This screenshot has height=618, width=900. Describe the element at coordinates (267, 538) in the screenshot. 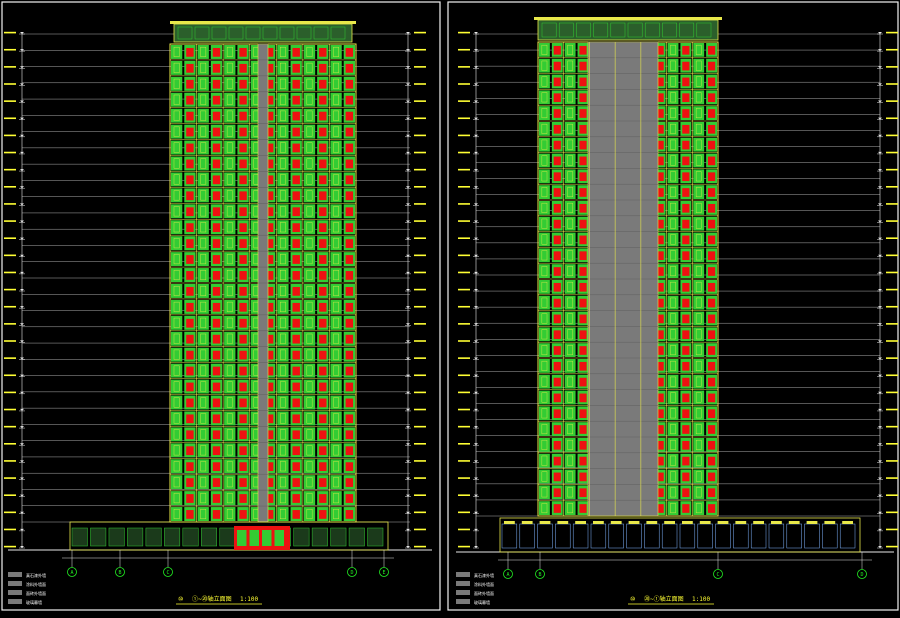

I see `entrance-glazing` at that location.